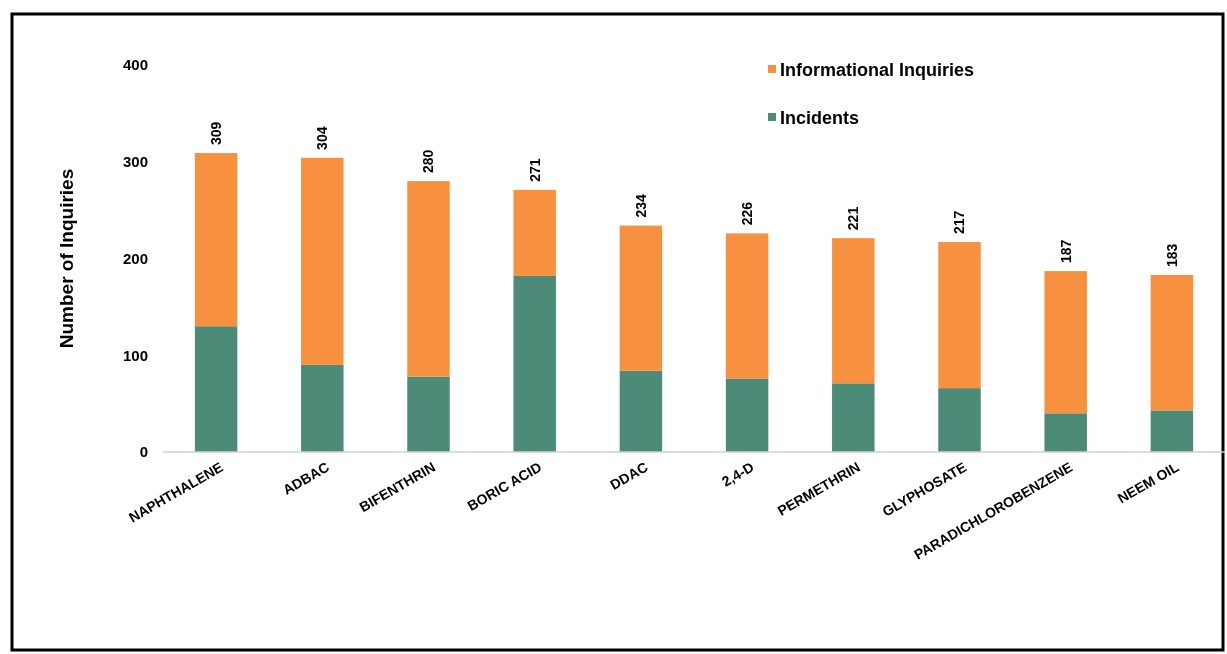 The image size is (1227, 654). Describe the element at coordinates (640, 206) in the screenshot. I see `total-label: 234` at that location.